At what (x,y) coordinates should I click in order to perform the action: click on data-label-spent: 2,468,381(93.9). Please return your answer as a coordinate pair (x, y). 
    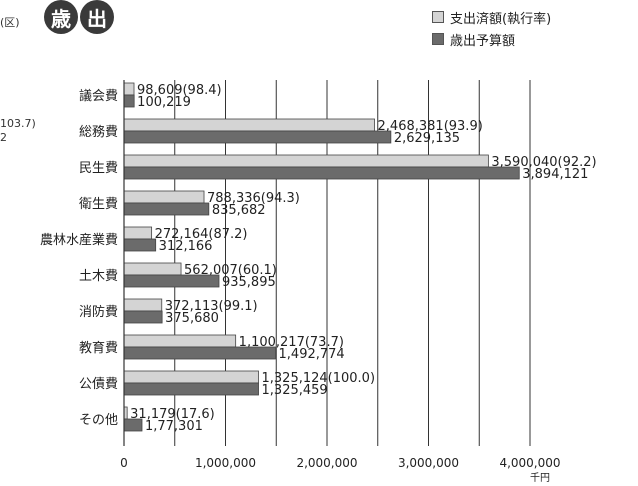
    Looking at the image, I should click on (430, 126).